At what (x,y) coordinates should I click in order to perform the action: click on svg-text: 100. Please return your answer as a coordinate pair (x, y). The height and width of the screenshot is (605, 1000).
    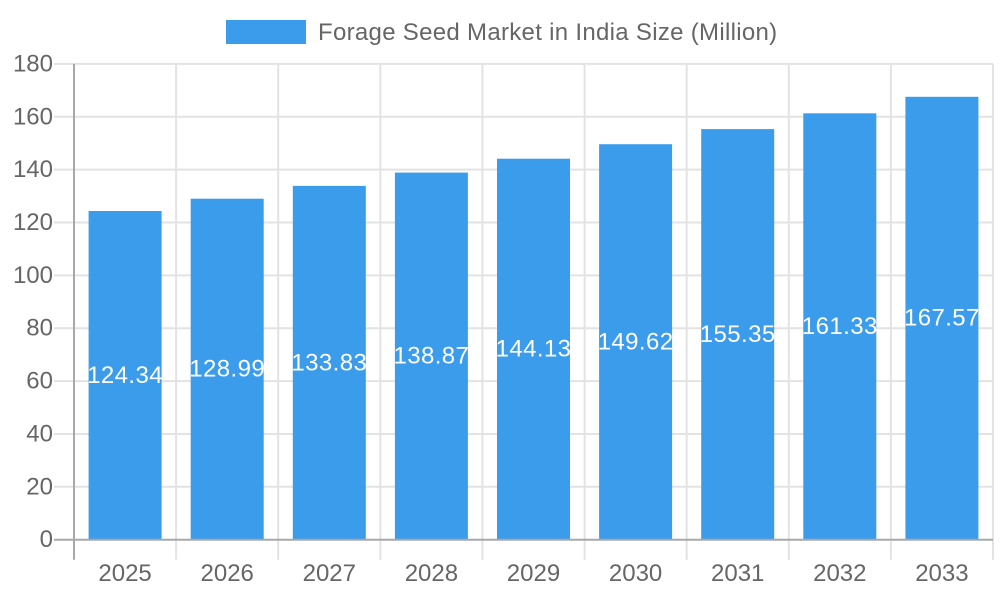
    Looking at the image, I should click on (33, 275).